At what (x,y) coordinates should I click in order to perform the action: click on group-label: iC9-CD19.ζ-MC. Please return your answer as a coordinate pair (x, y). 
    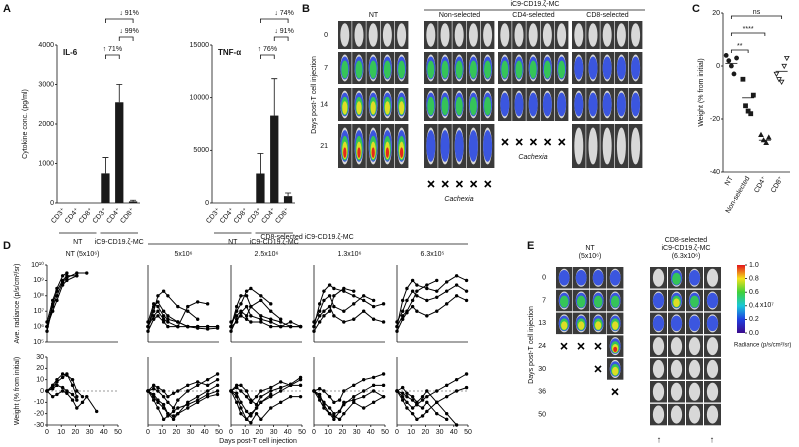
    Looking at the image, I should click on (274, 242).